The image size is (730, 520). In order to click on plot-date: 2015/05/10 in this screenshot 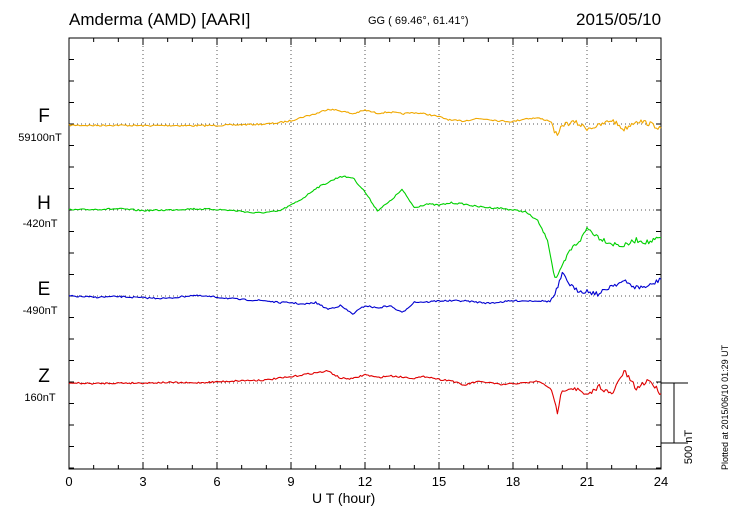, I will do `click(619, 19)`.